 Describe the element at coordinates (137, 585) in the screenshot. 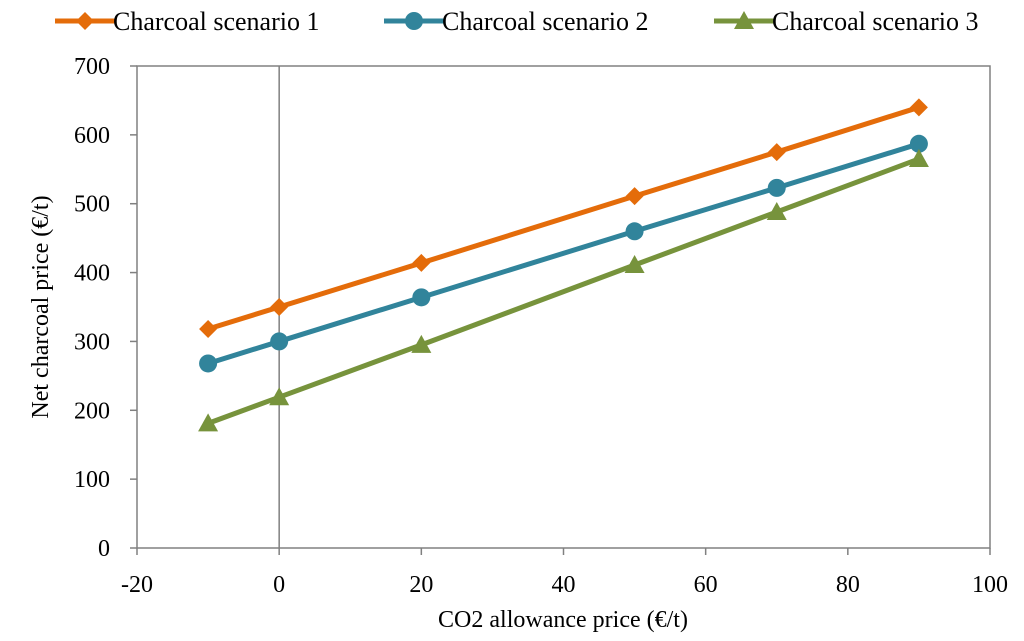

I see `x-tick-label: -20` at that location.